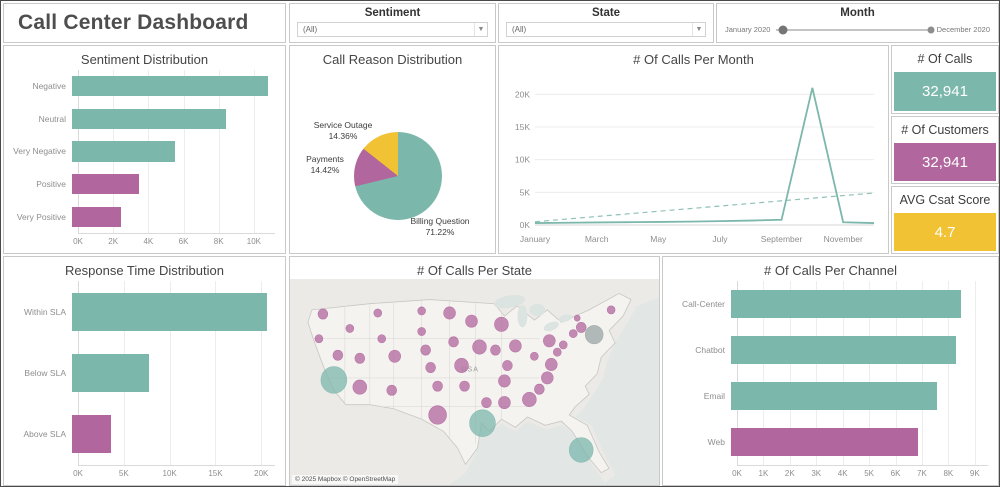 The image size is (1000, 487). What do you see at coordinates (922, 473) in the screenshot?
I see `axis-tick-label: 7K` at bounding box center [922, 473].